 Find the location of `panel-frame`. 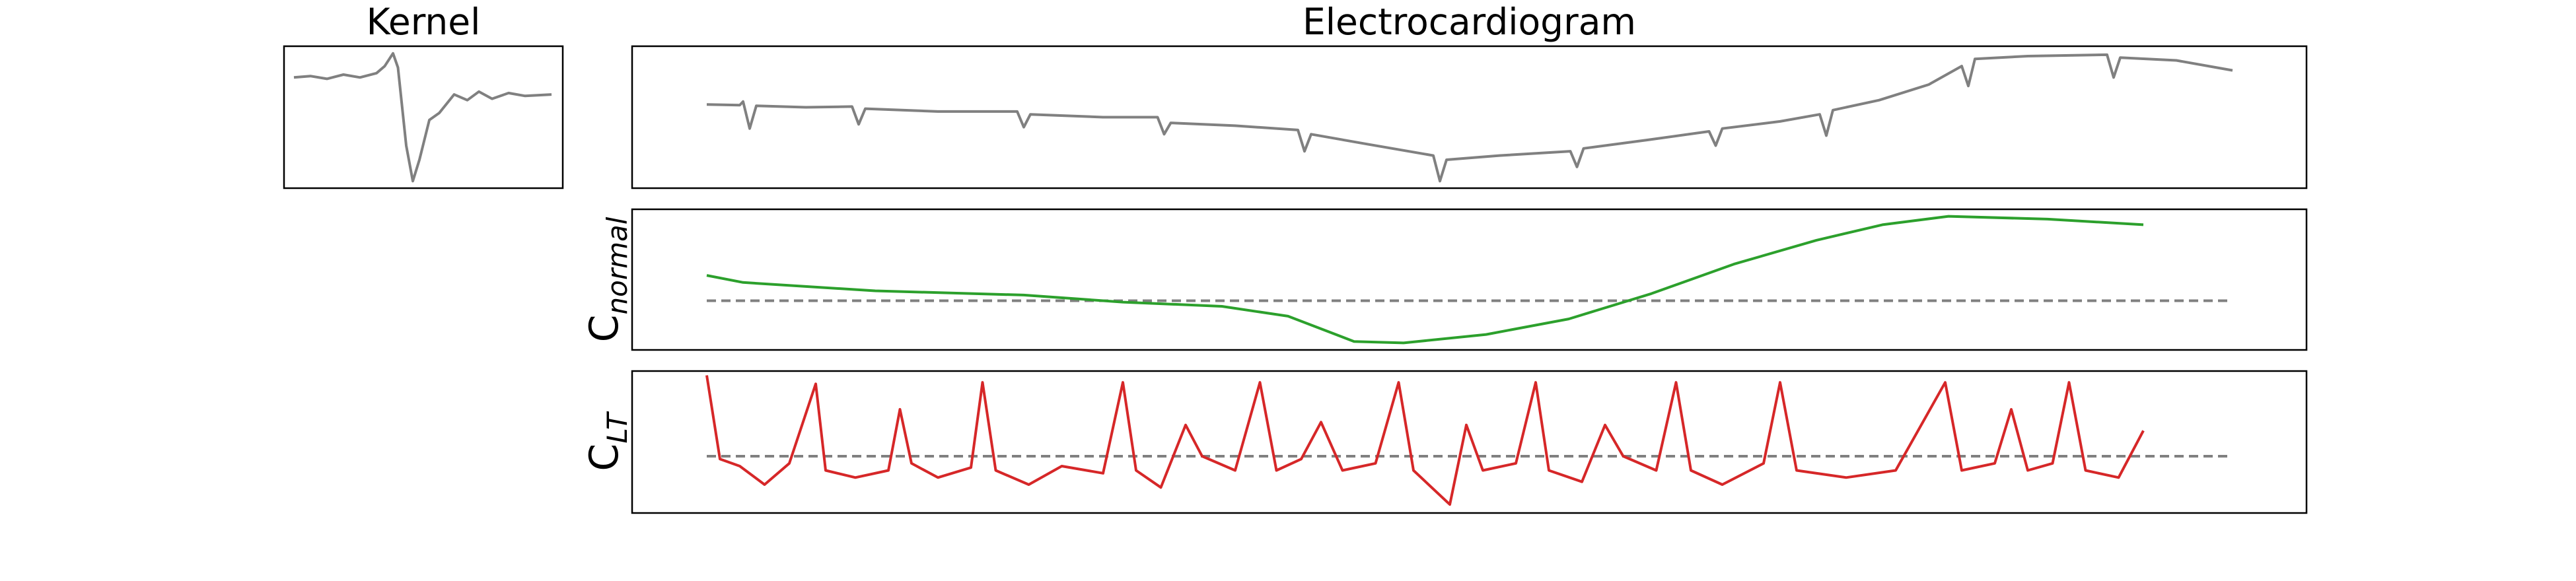

panel-frame is located at coordinates (424, 117).